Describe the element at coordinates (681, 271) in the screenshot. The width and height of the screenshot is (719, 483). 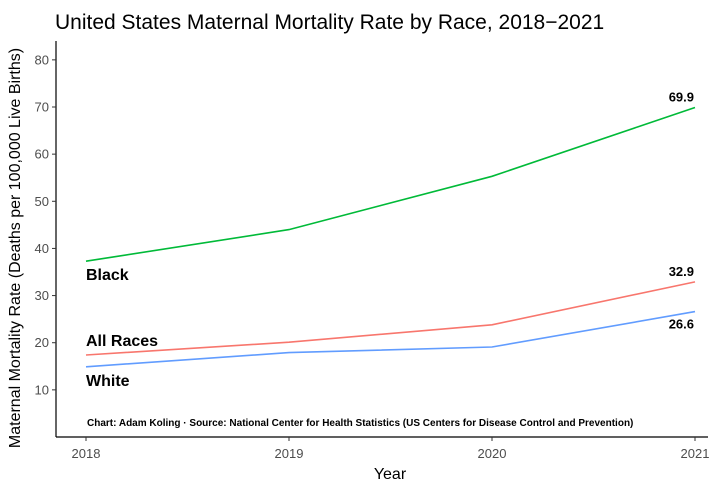
I see `end-value-label-all-races: 32.9` at that location.